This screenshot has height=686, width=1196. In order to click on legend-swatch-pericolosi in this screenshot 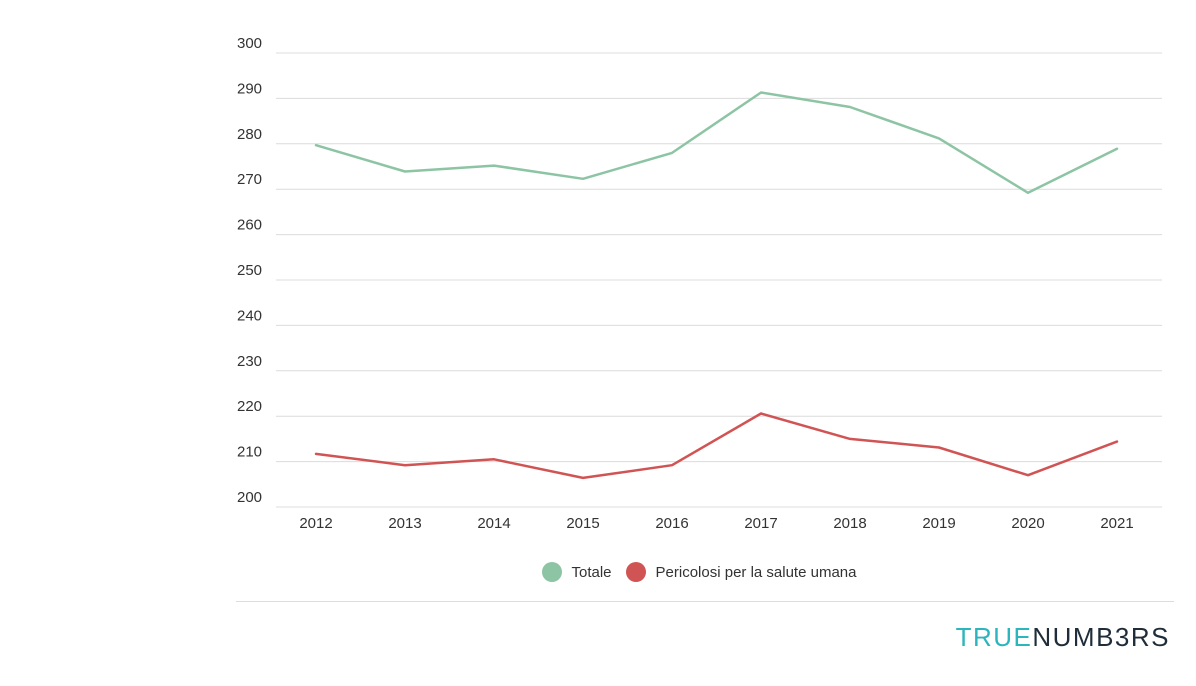, I will do `click(635, 572)`.